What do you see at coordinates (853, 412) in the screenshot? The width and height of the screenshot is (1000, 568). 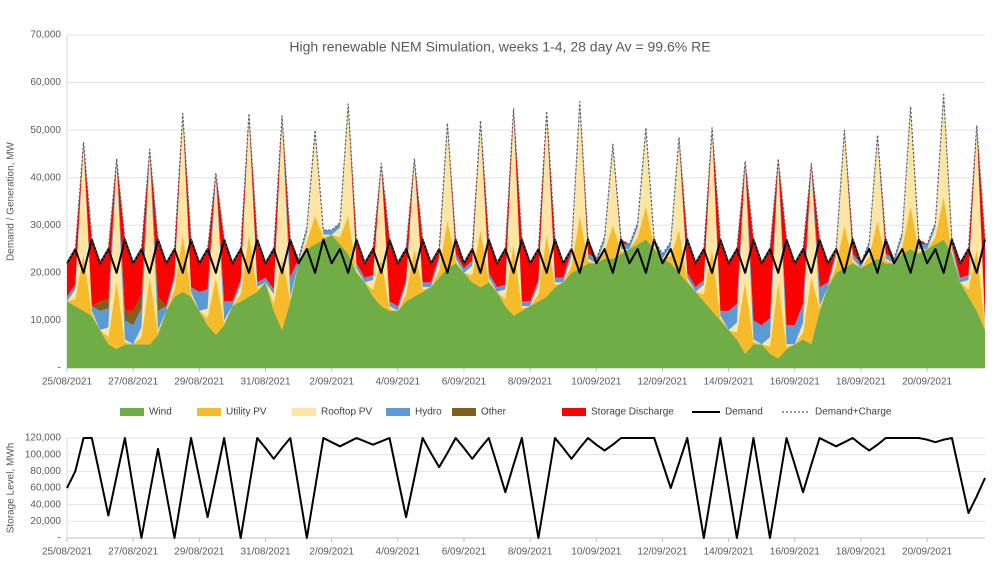 I see `legend-label: Demand+Charge` at bounding box center [853, 412].